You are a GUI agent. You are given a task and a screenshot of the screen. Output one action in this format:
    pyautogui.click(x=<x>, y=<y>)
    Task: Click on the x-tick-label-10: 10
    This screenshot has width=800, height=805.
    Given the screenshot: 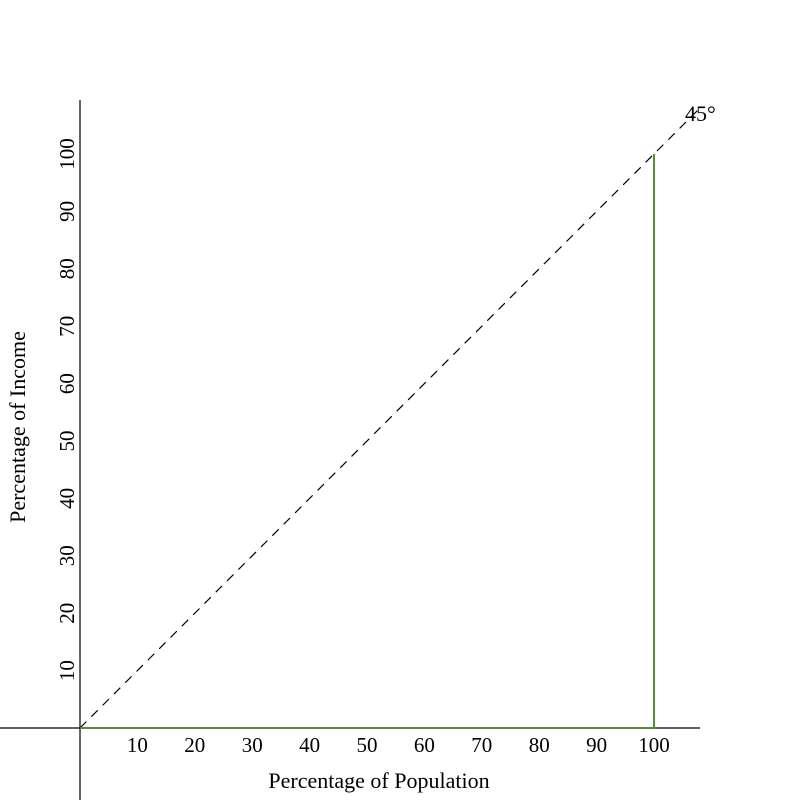 What is the action you would take?
    pyautogui.click(x=137, y=745)
    